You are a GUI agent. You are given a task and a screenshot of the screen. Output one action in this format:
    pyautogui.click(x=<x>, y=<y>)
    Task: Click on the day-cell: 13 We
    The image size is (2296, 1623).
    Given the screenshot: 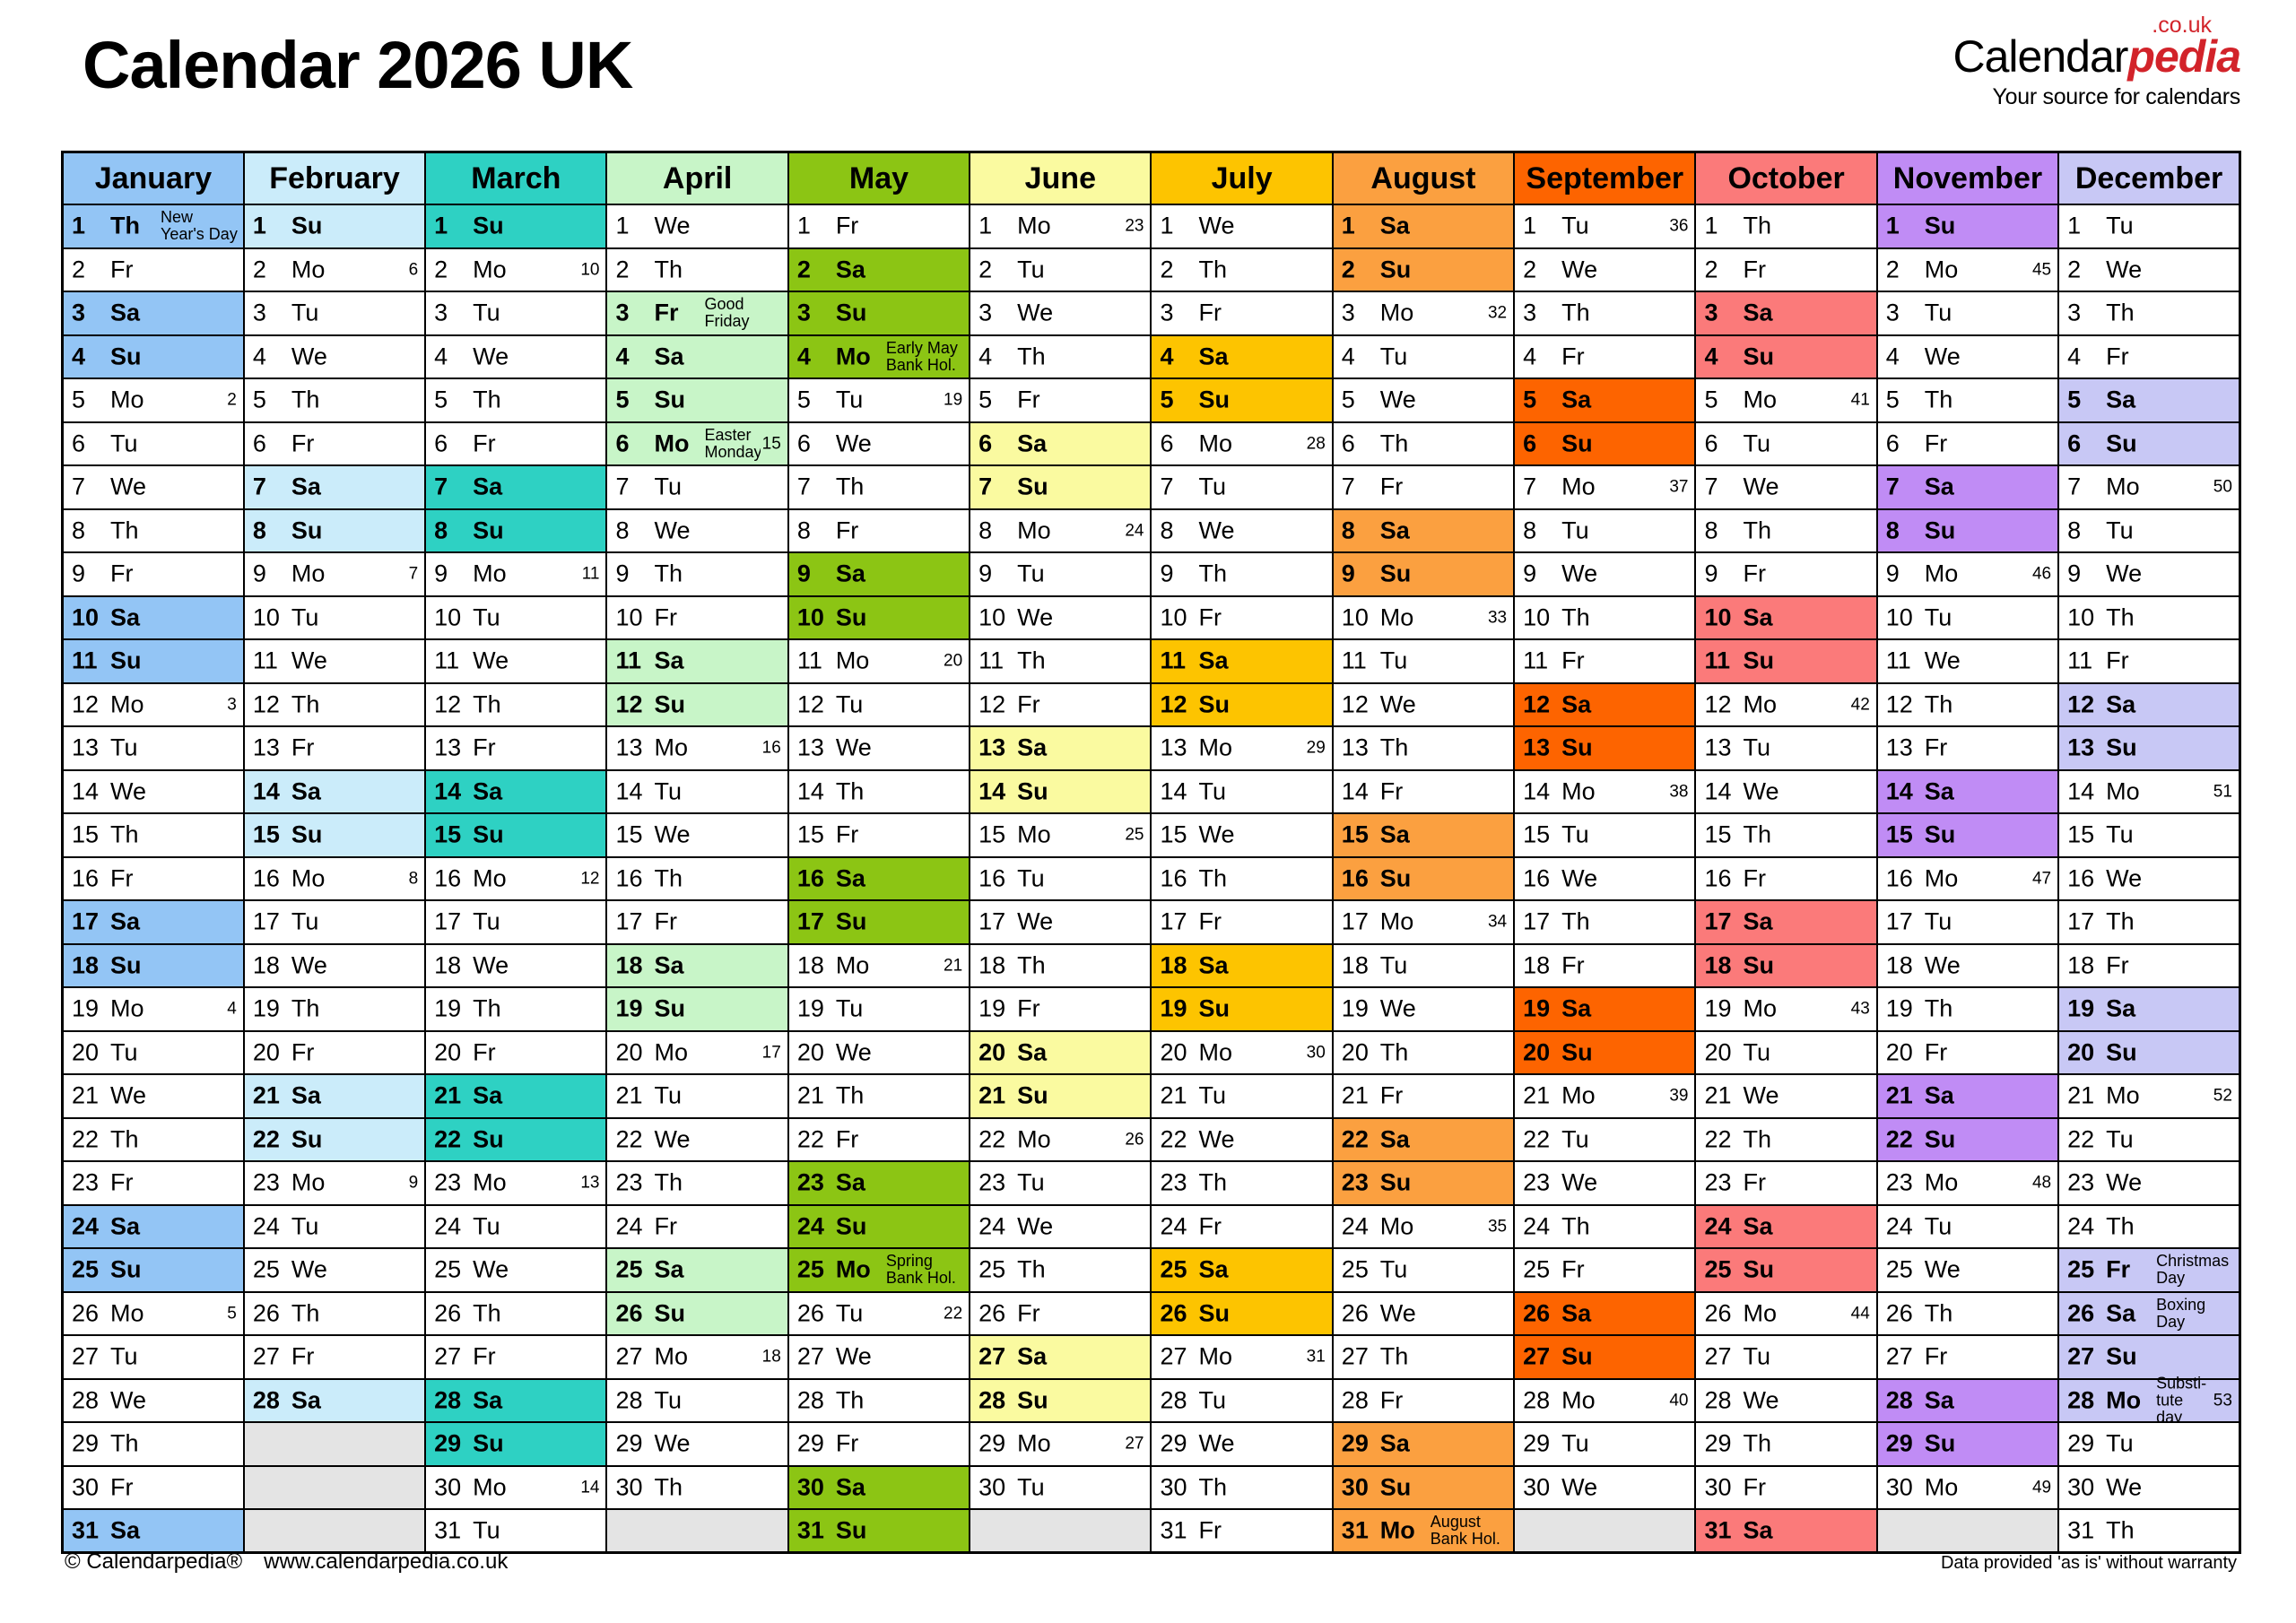 What is the action you would take?
    pyautogui.click(x=879, y=748)
    